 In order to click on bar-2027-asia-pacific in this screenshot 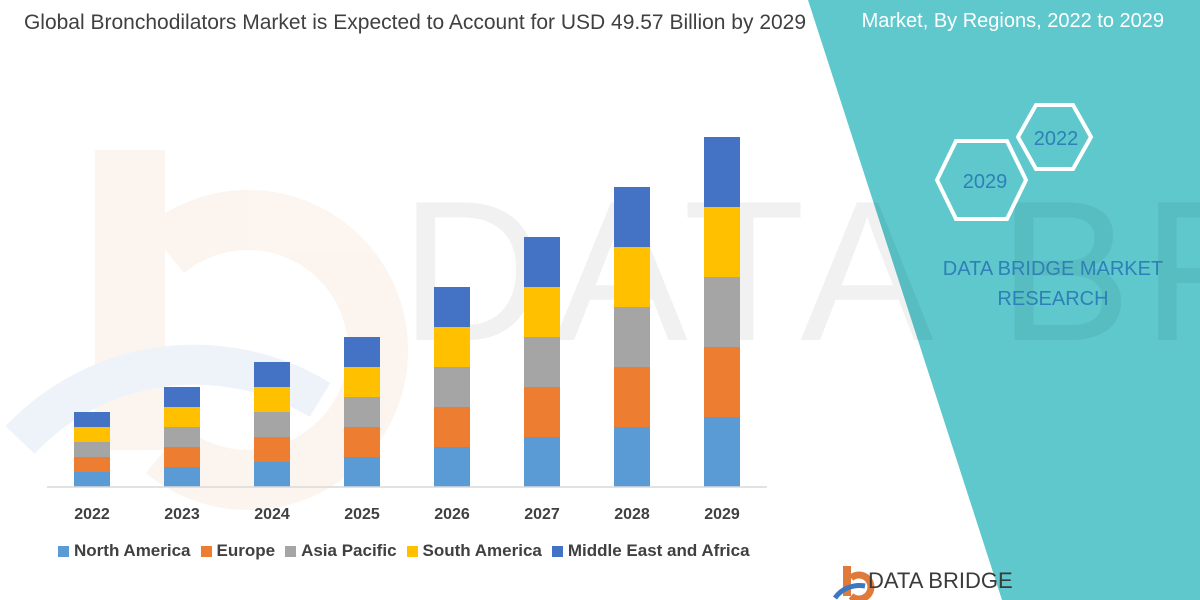, I will do `click(542, 362)`.